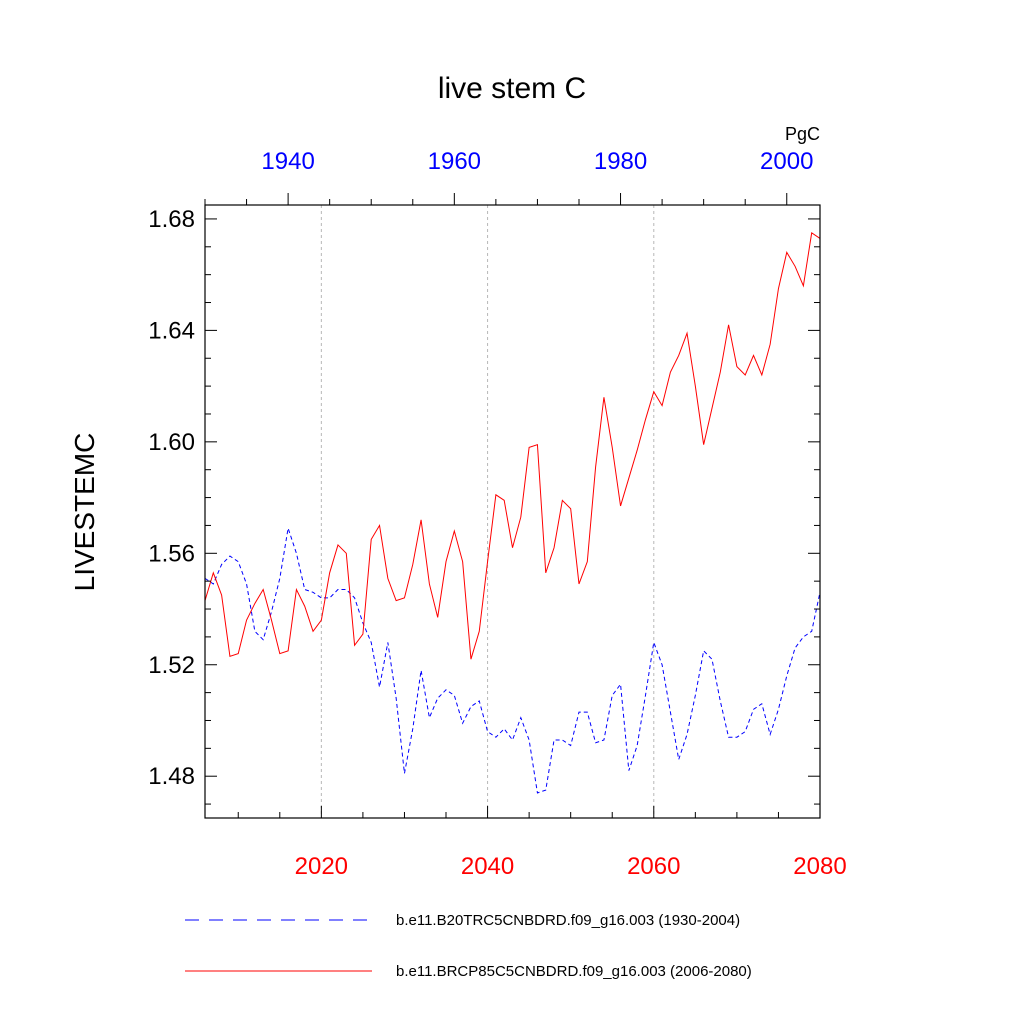 The width and height of the screenshot is (1024, 1024). Describe the element at coordinates (487, 866) in the screenshot. I see `x-bottom-tick-label-1: 2040` at that location.